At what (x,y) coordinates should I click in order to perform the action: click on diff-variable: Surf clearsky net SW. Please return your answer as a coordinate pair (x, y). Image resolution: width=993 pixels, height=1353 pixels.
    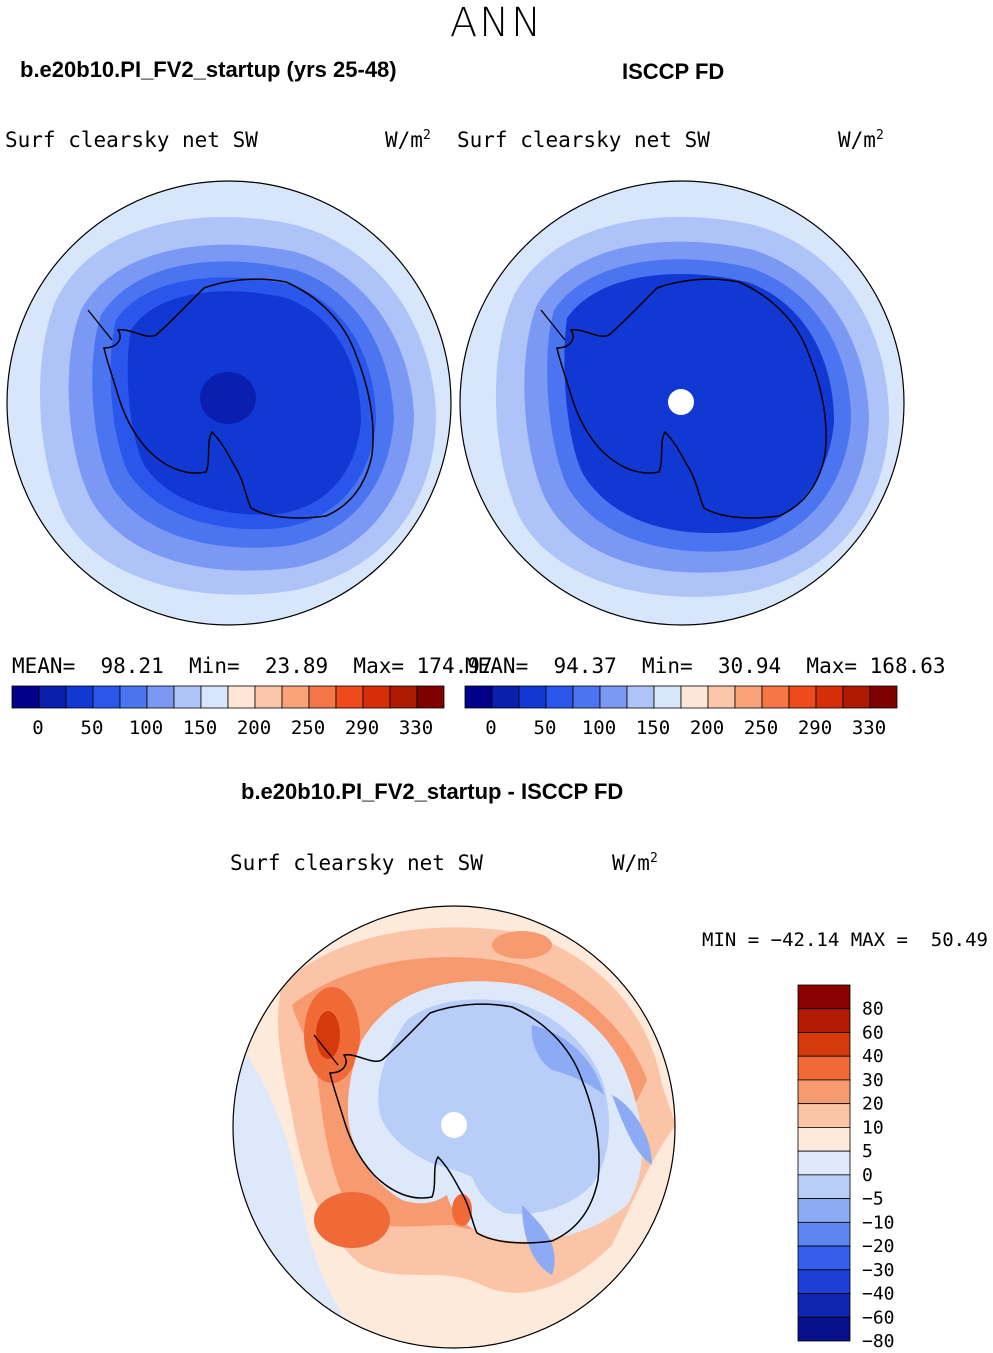
    Looking at the image, I should click on (356, 863).